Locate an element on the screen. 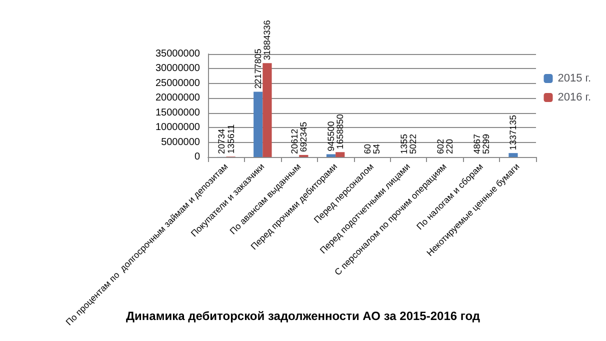 This screenshot has width=606, height=341. data-label: 1337135 is located at coordinates (513, 132).